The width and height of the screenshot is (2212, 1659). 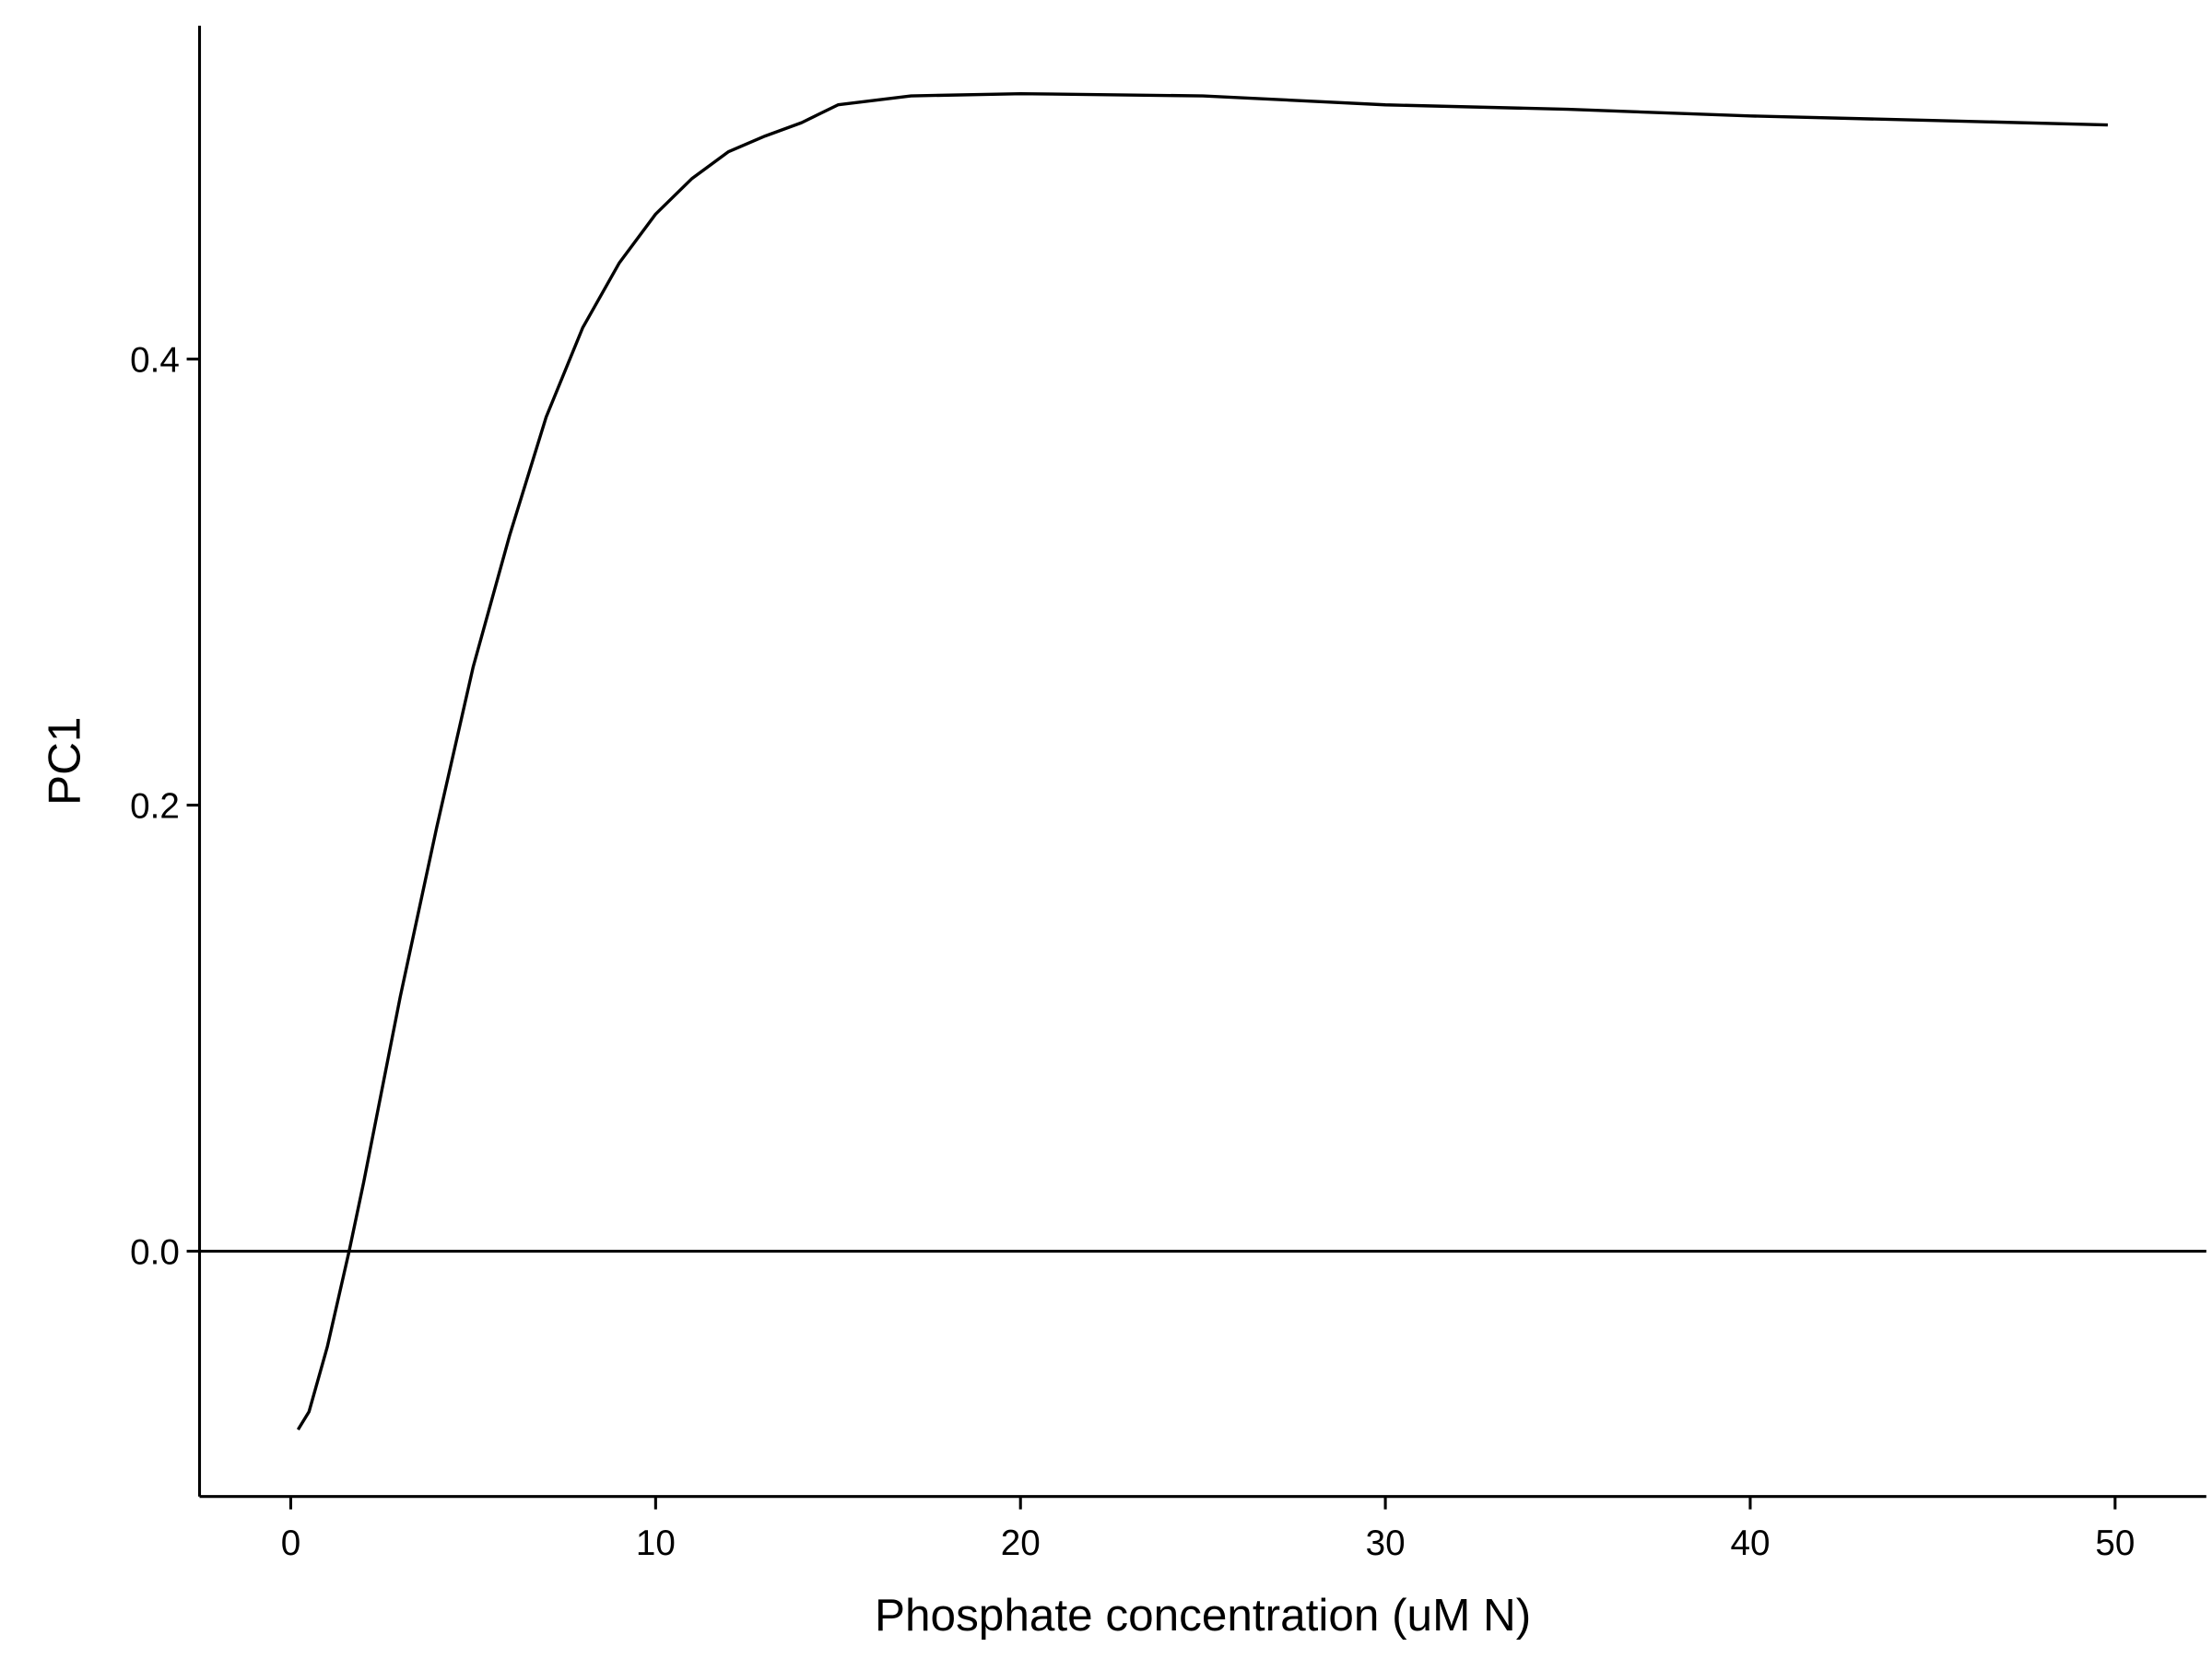 I want to click on x-tick-label: 50, so click(x=2115, y=1543).